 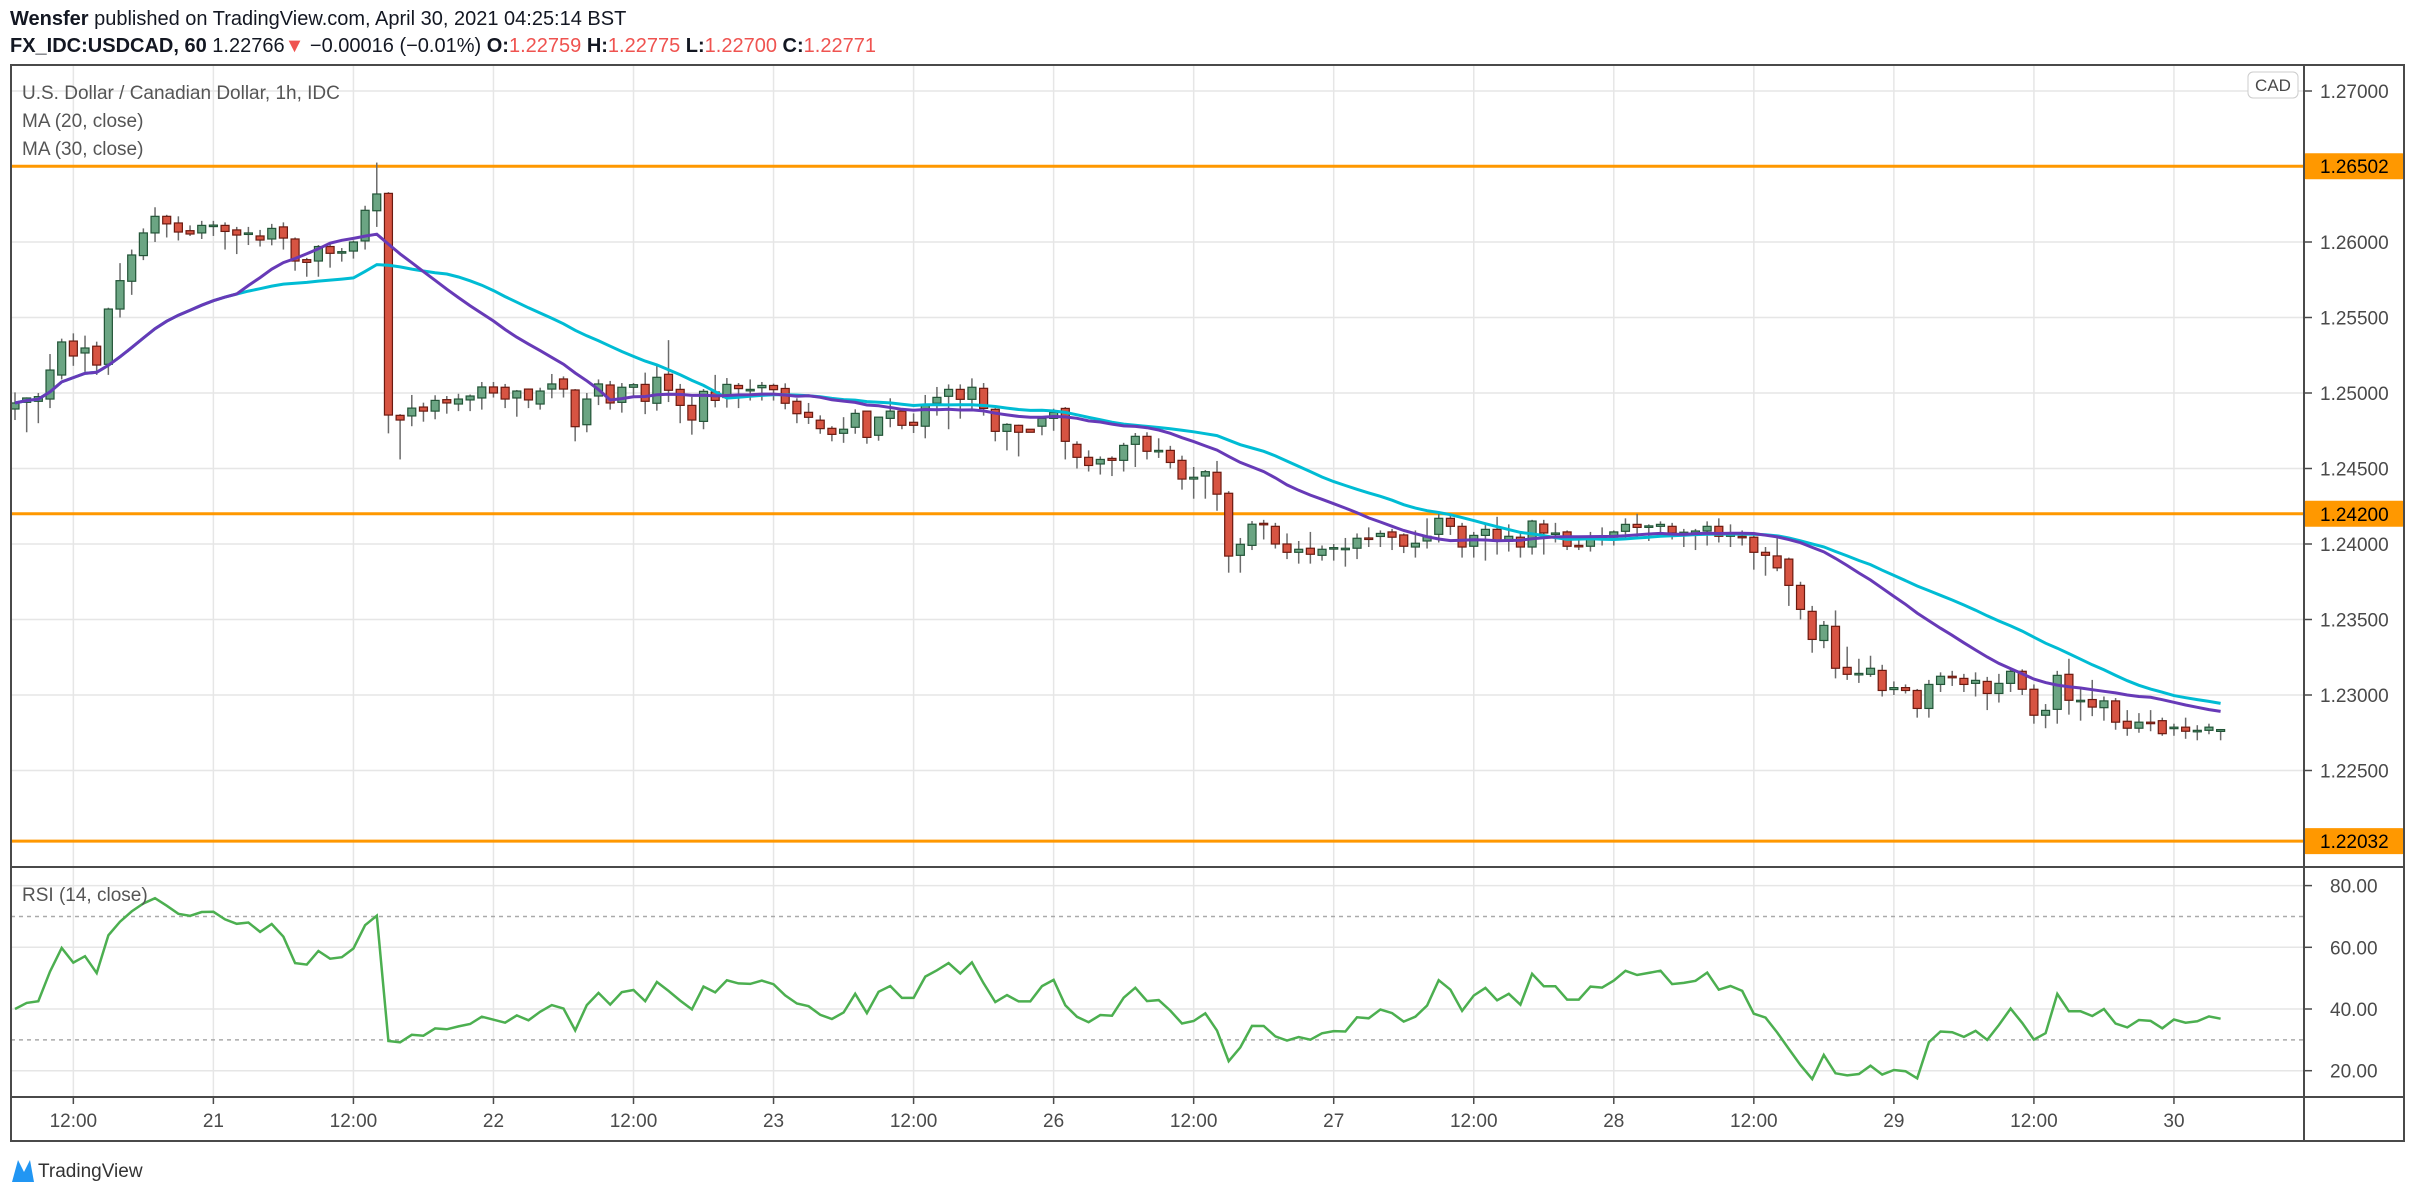 I want to click on close-label: C:, so click(x=793, y=46).